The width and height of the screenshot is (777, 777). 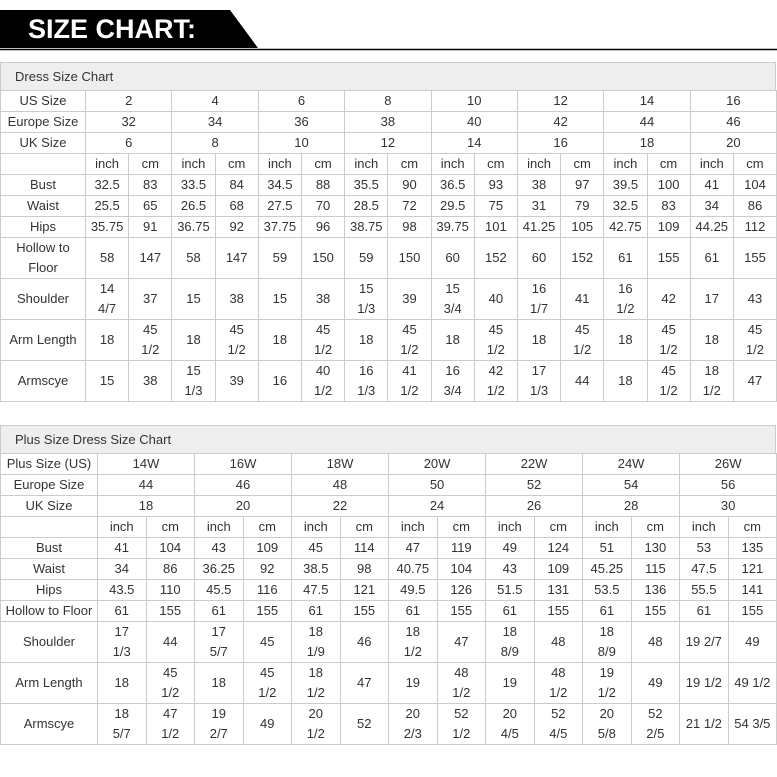 What do you see at coordinates (323, 205) in the screenshot?
I see `cell-value: 70` at bounding box center [323, 205].